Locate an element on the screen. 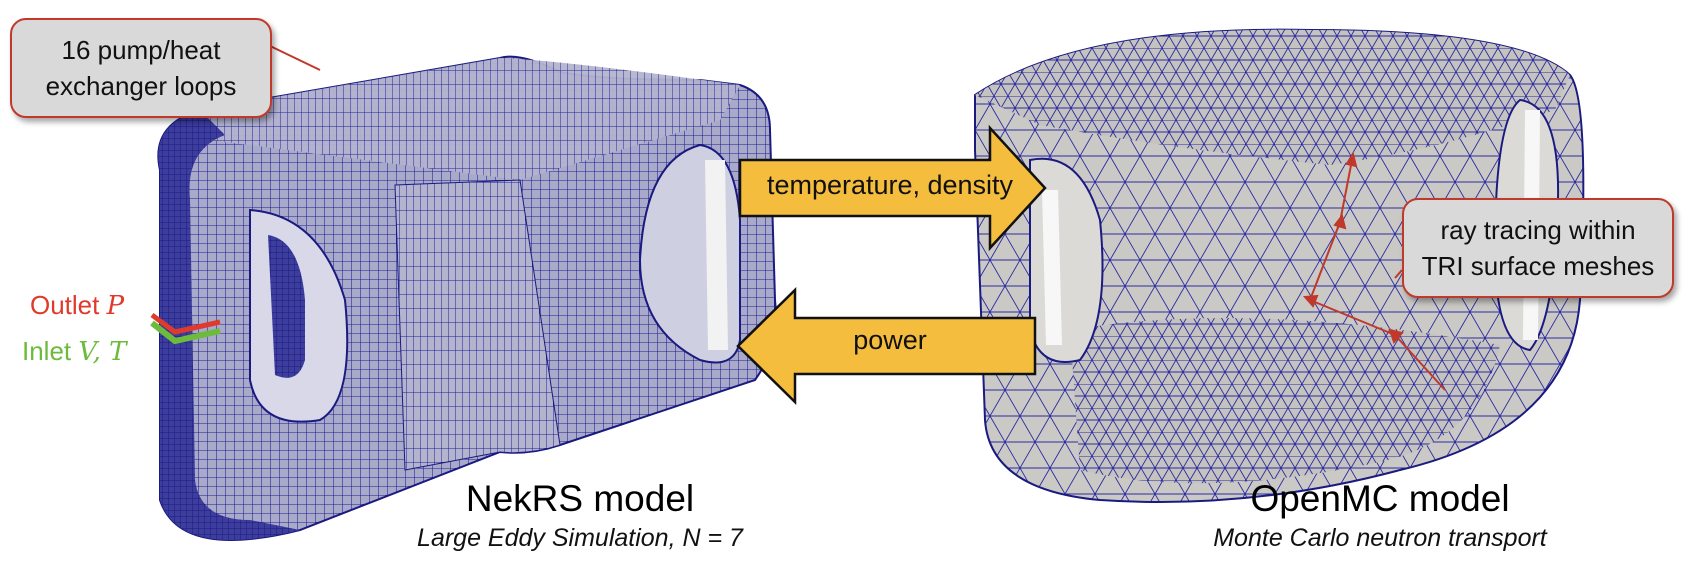  inlet-variables: V, T is located at coordinates (102, 352).